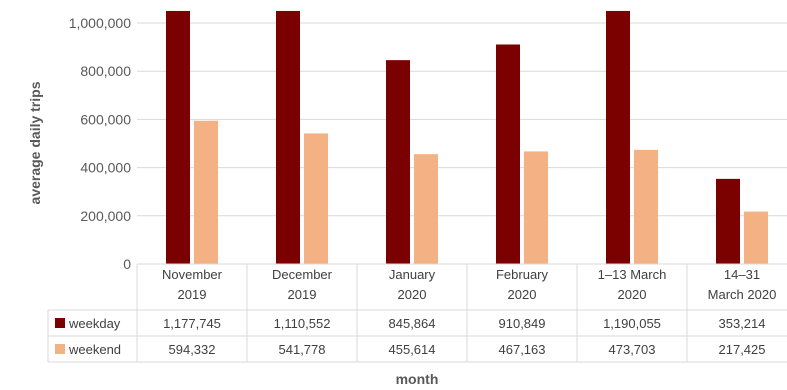 The height and width of the screenshot is (390, 787). I want to click on legend-label-weekend: weekend, so click(94, 349).